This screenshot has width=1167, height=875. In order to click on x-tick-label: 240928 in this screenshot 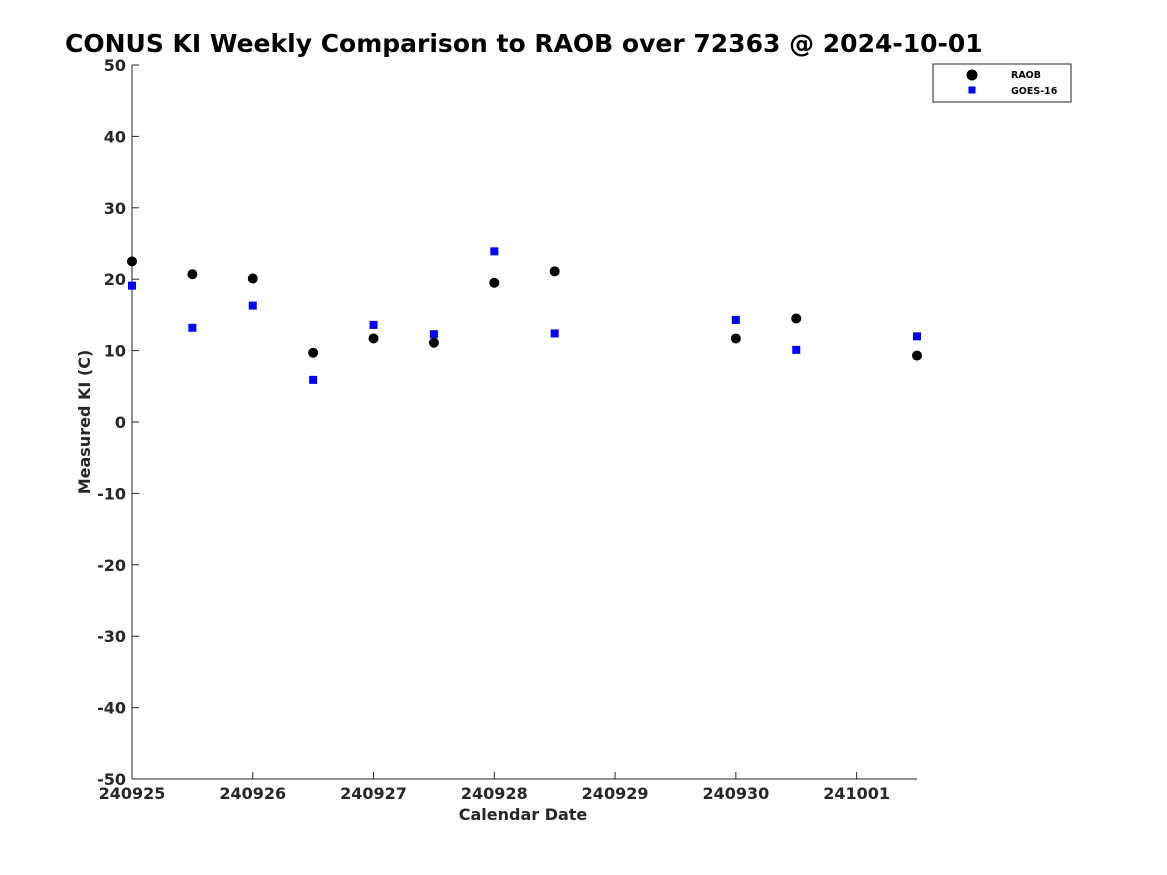, I will do `click(494, 793)`.